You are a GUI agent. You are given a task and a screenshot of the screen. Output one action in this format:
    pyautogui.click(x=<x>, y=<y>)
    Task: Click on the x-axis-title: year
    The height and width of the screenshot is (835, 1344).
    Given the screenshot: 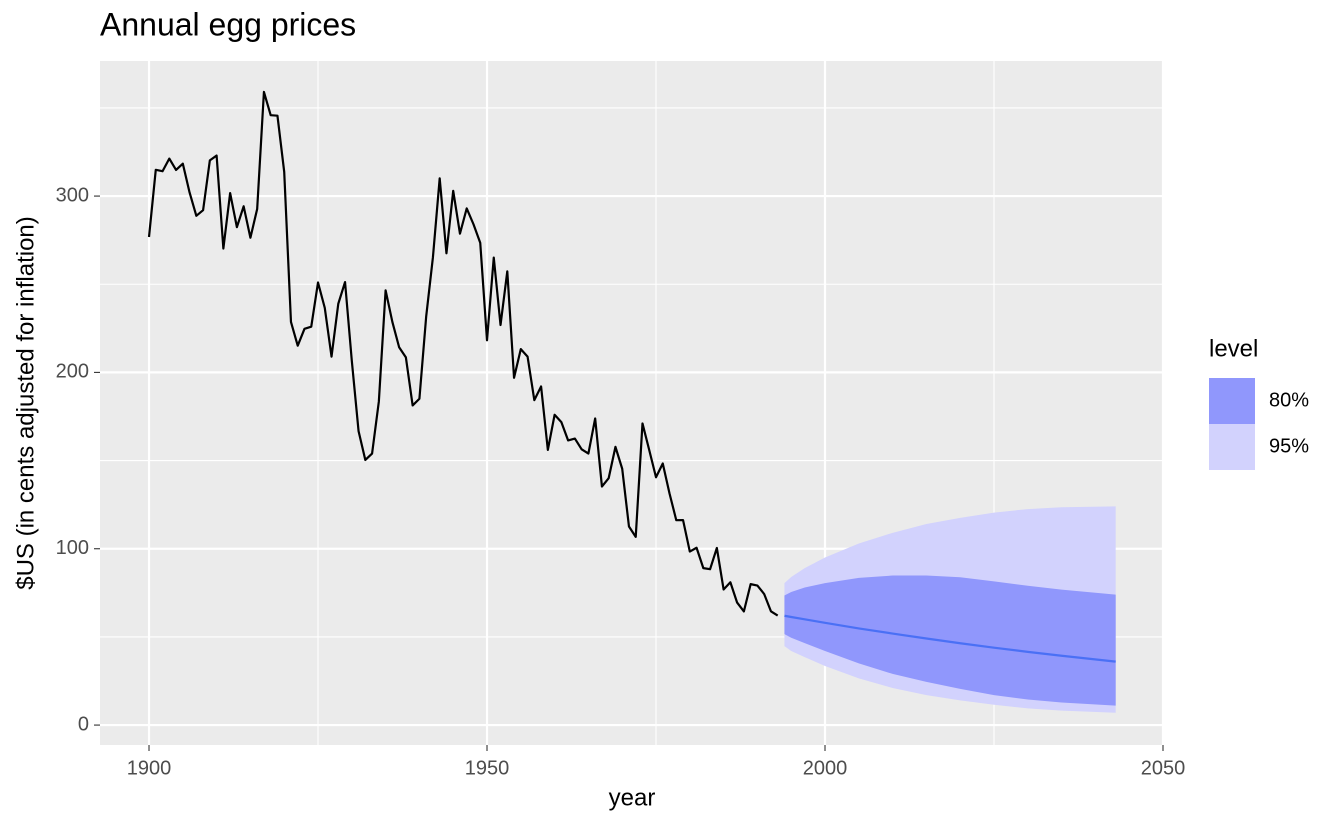 What is the action you would take?
    pyautogui.click(x=632, y=797)
    